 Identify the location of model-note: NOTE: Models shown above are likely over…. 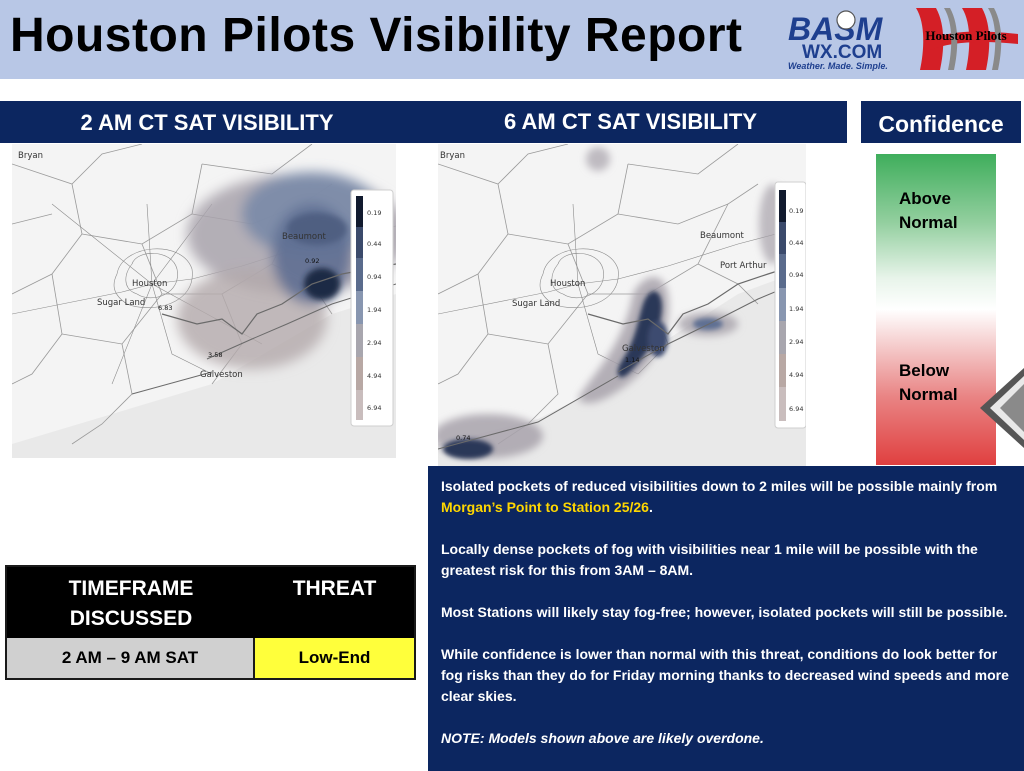
(602, 738).